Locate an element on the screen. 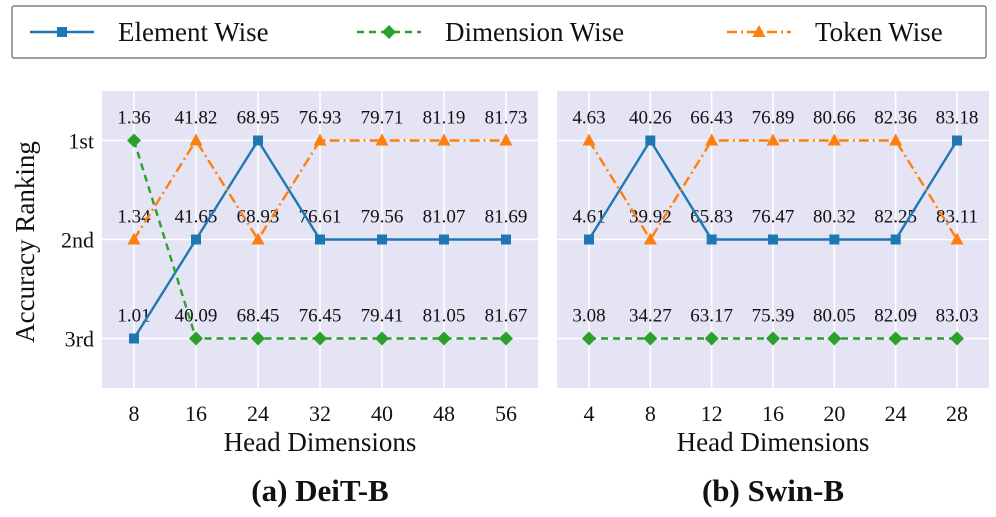 The width and height of the screenshot is (996, 517). legend: Element Wise Dimension Wise Token Wise is located at coordinates (499, 32).